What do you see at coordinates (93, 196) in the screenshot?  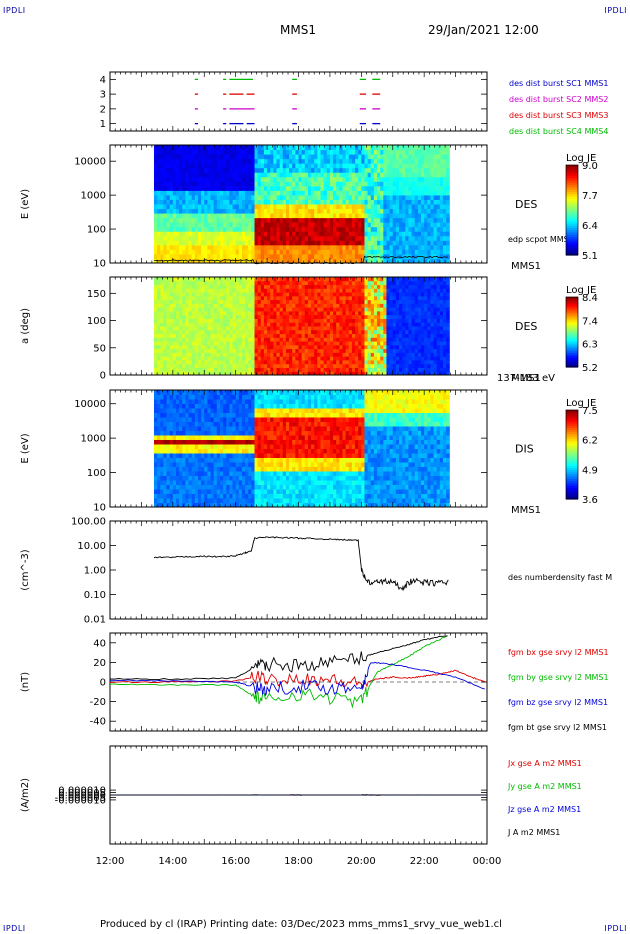 I see `des-energy-tick-2: 1000` at bounding box center [93, 196].